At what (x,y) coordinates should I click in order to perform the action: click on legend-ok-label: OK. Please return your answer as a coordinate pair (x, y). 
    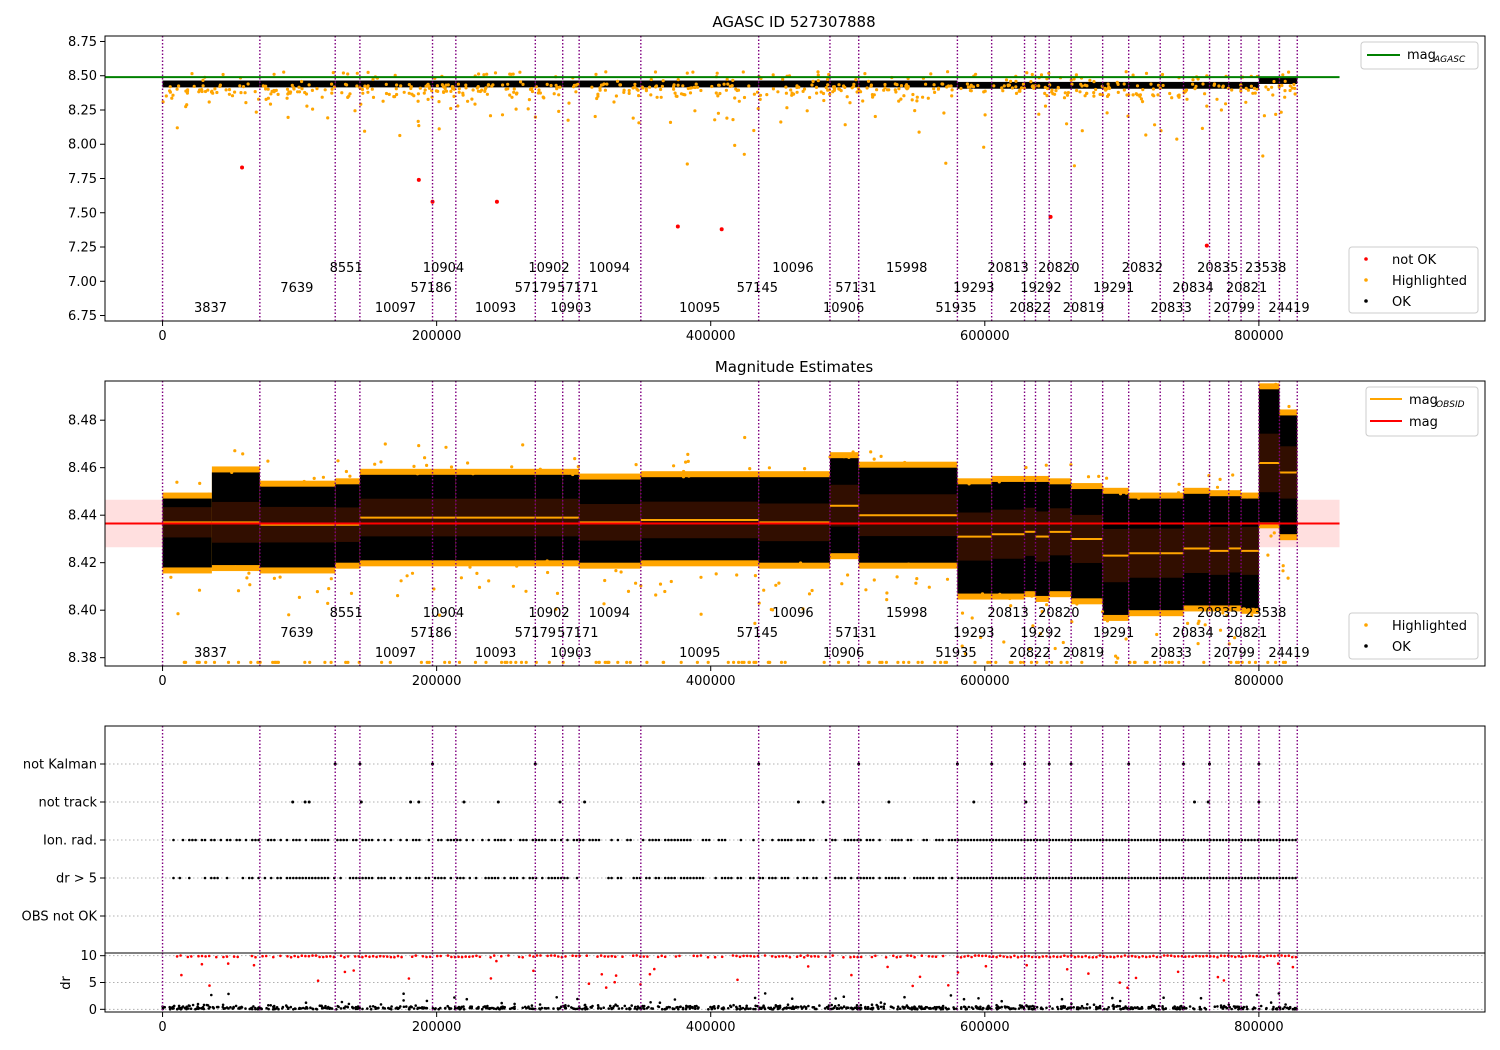
    Looking at the image, I should click on (1401, 302).